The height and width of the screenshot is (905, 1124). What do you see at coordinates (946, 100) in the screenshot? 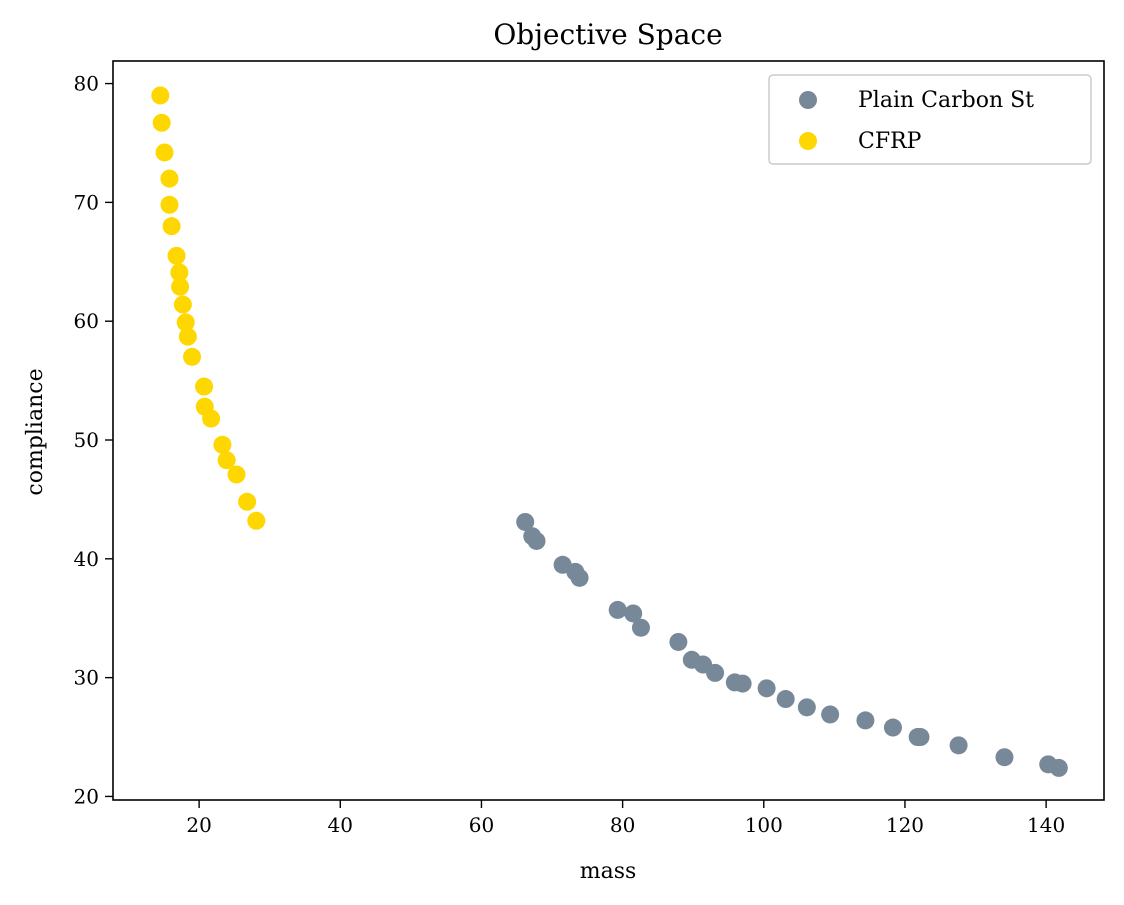
I see `legend-label: Plain Carbon St` at bounding box center [946, 100].